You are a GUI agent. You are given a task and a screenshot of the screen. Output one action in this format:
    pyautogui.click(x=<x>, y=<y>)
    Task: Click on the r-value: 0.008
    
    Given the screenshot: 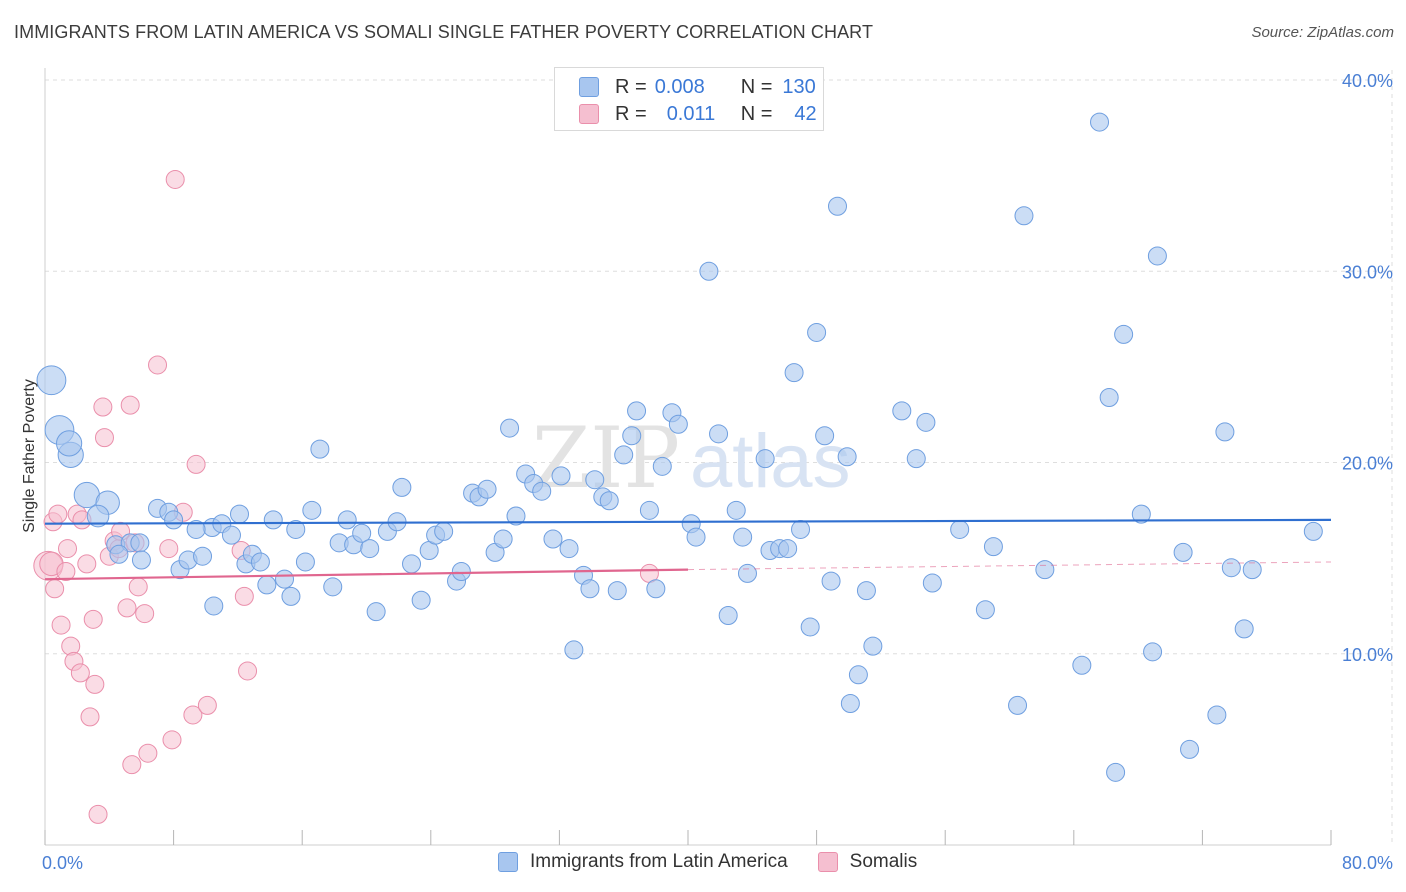 What is the action you would take?
    pyautogui.click(x=679, y=86)
    